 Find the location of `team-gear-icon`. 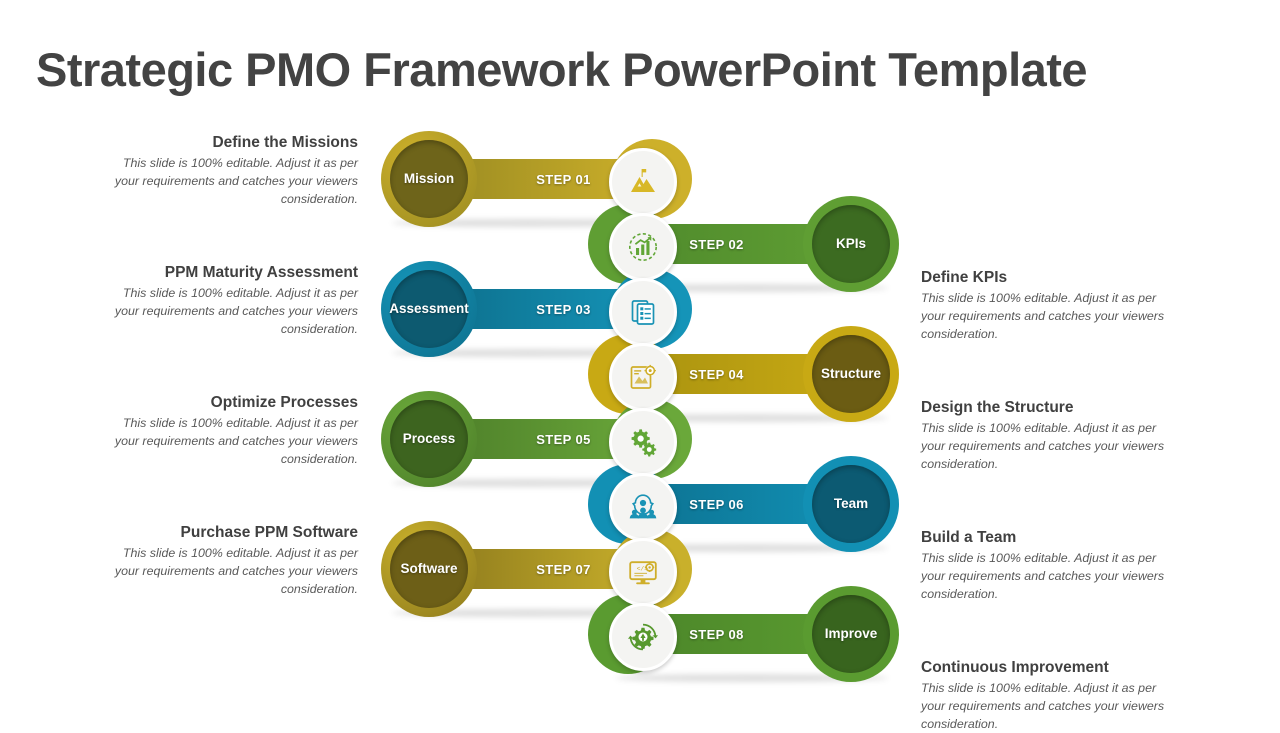

team-gear-icon is located at coordinates (643, 507).